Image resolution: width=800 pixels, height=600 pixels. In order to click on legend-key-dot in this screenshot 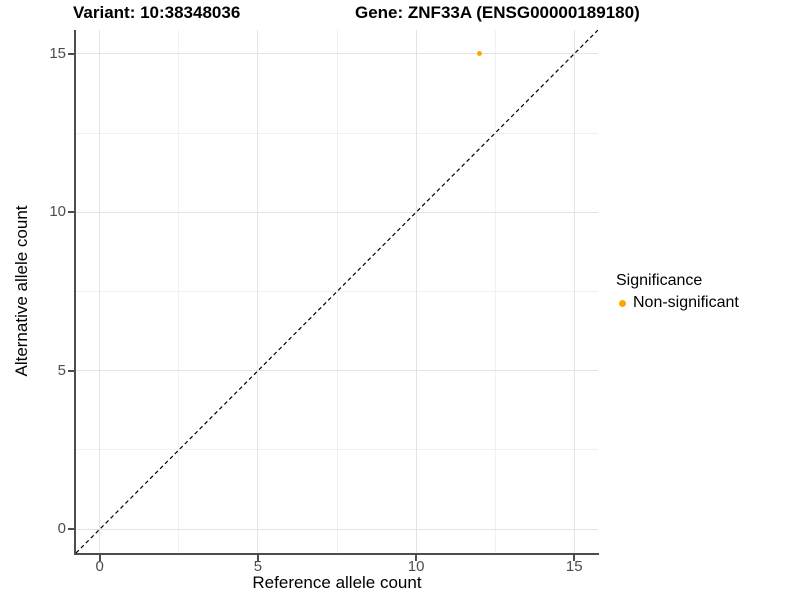, I will do `click(622, 303)`.